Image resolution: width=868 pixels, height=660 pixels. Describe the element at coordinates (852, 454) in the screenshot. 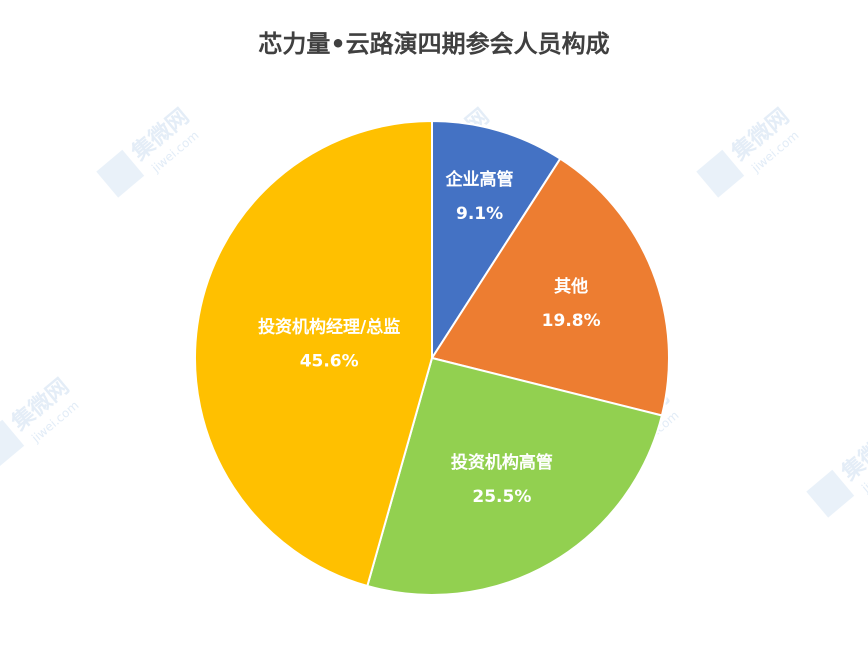

I see `watermark-text: 集微网` at that location.